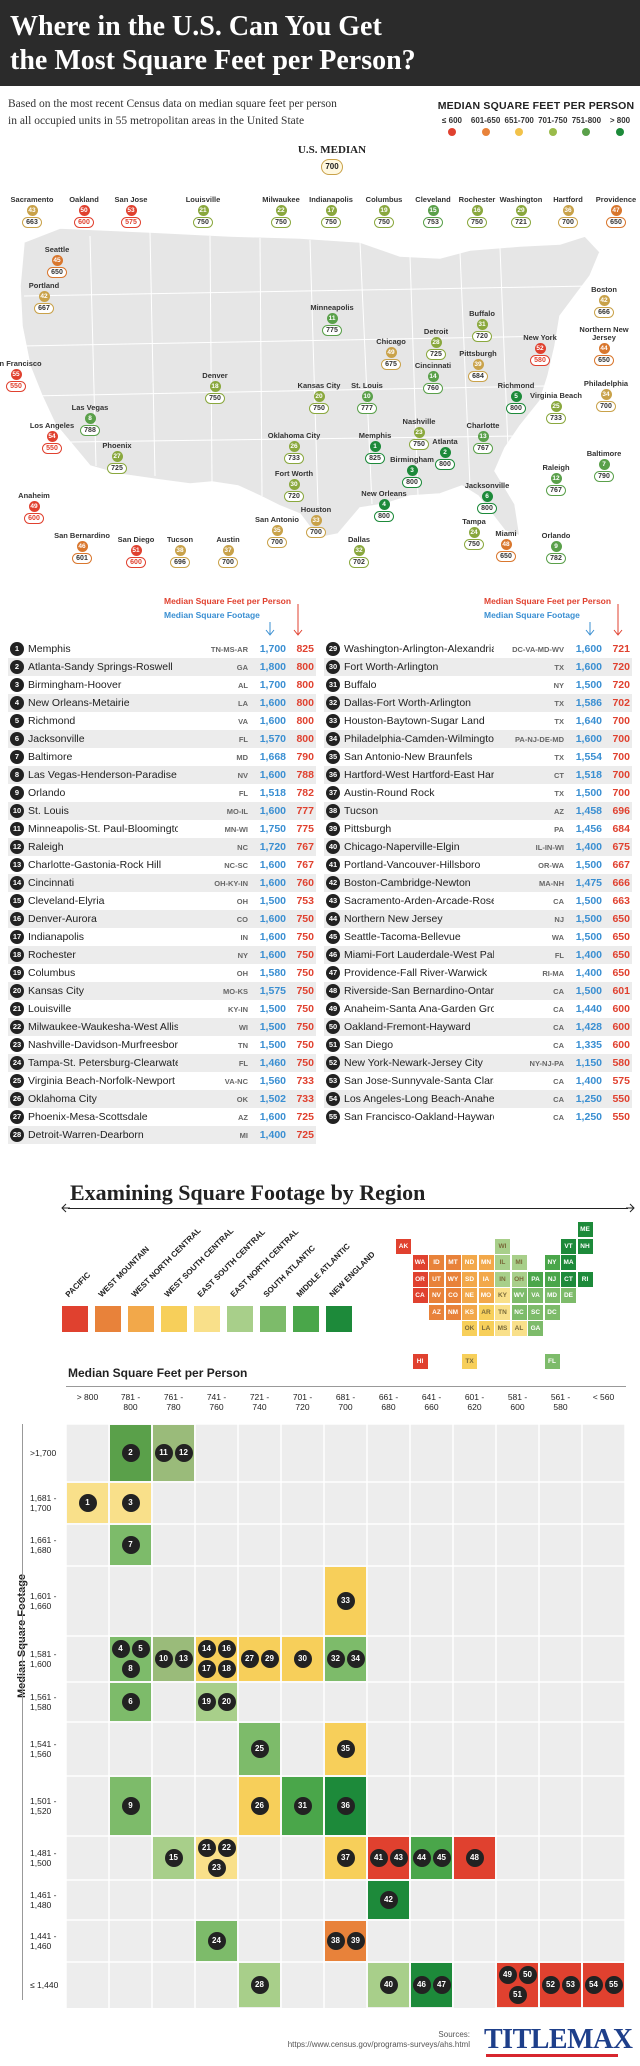 The image size is (640, 2066). I want to click on metro-name: Nashville-Davidson-Murfreesboro, so click(103, 1045).